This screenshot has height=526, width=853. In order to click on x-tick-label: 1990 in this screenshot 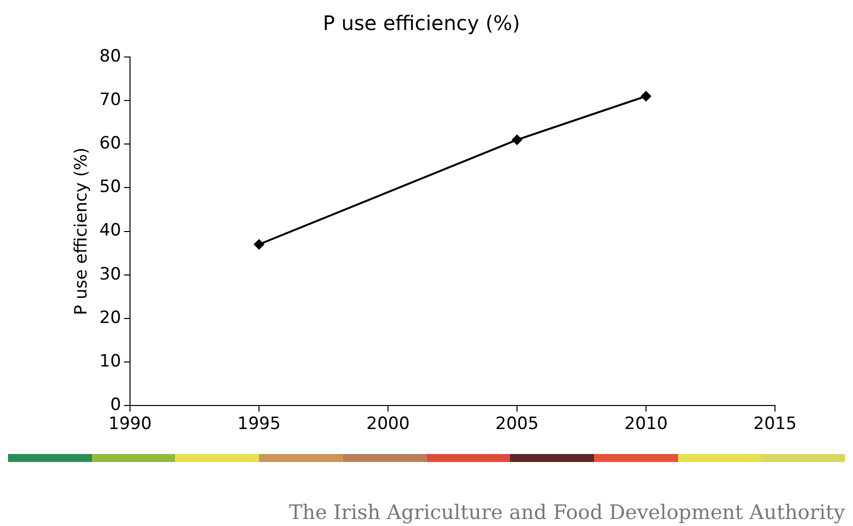, I will do `click(130, 424)`.